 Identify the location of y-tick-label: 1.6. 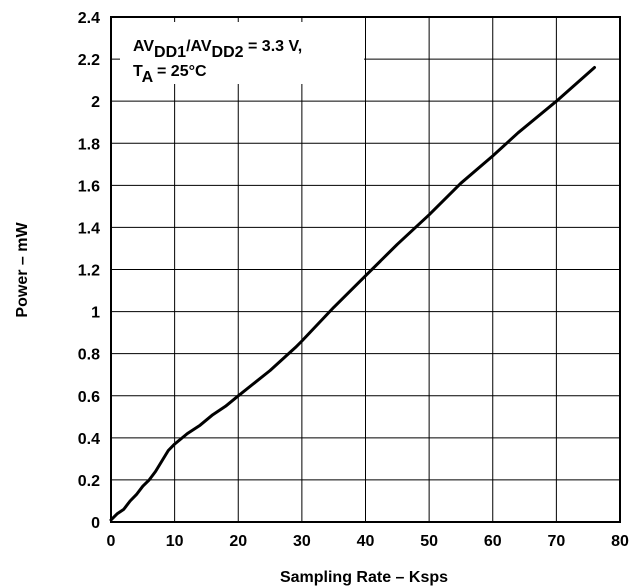
(89, 186).